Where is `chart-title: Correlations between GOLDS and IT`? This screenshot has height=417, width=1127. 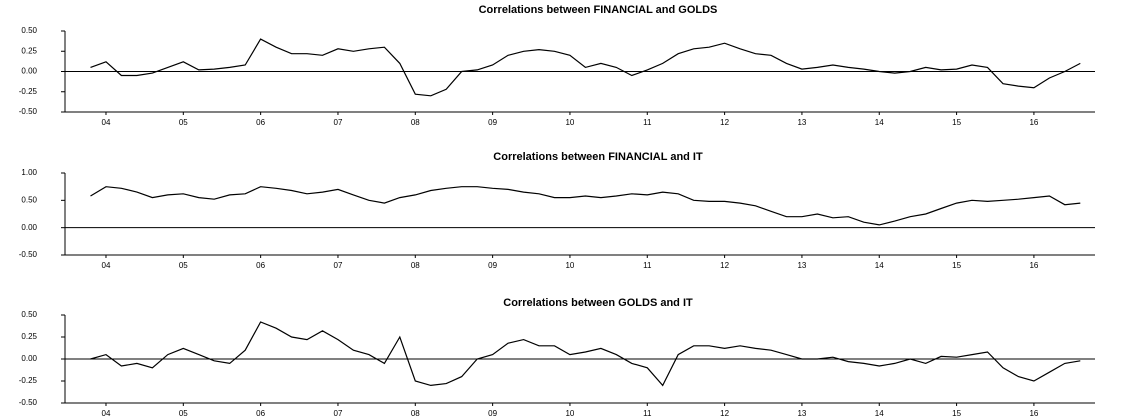
chart-title: Correlations between GOLDS and IT is located at coordinates (598, 303).